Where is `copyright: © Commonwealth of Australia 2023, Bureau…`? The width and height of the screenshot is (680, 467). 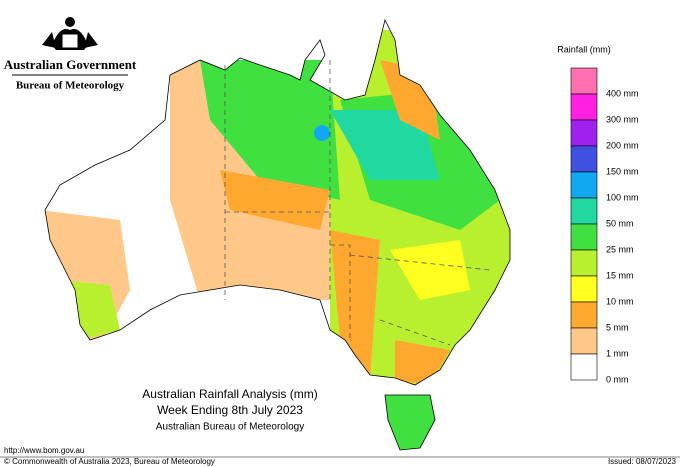
copyright: © Commonwealth of Australia 2023, Bureau… is located at coordinates (109, 461).